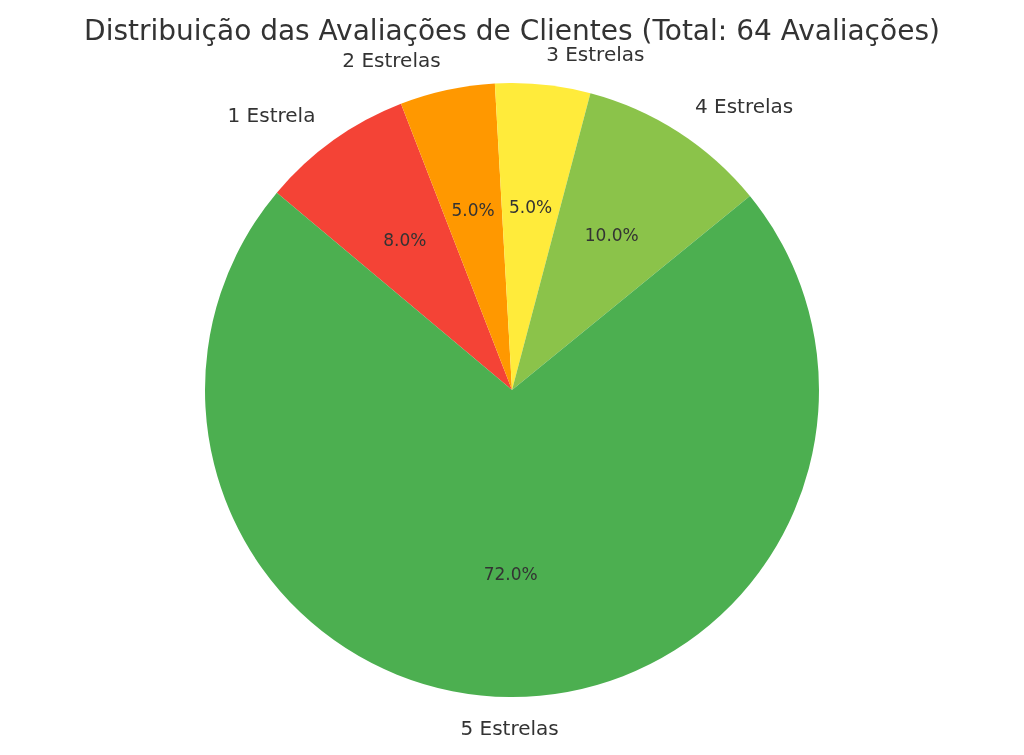 The image size is (1024, 755). Describe the element at coordinates (391, 59) in the screenshot. I see `slice-label: 2 Estrelas` at that location.